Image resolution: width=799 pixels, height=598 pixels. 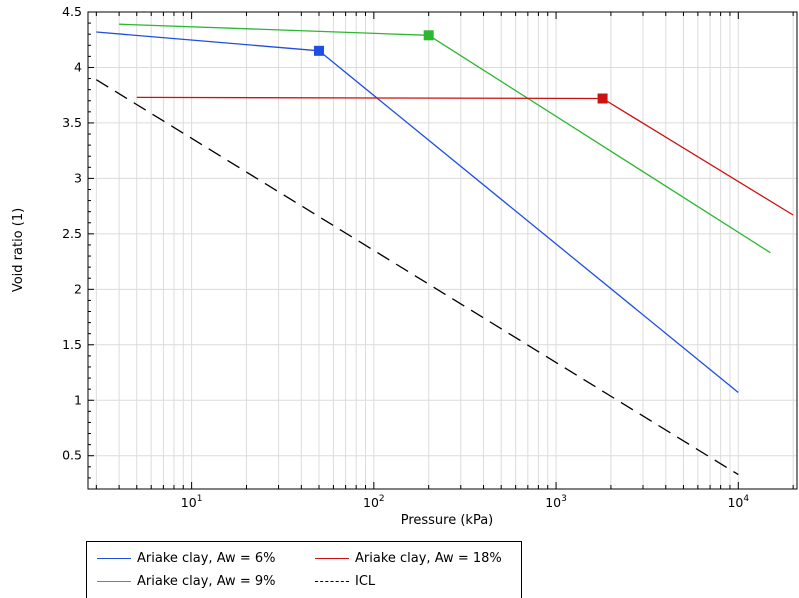 I want to click on legend-item: Ariake clay, Aw = 6%, so click(x=186, y=558).